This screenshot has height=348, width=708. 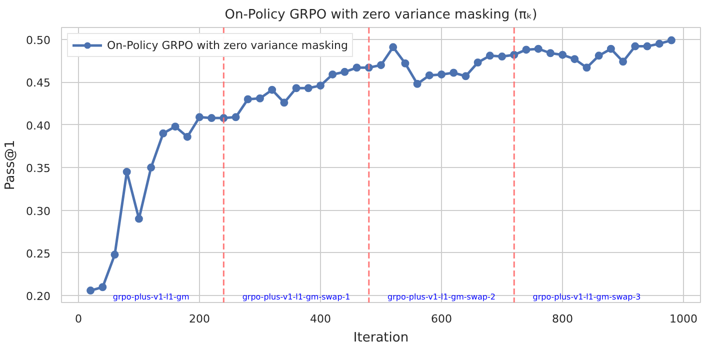 What do you see at coordinates (441, 319) in the screenshot?
I see `x-tick-label: 600` at bounding box center [441, 319].